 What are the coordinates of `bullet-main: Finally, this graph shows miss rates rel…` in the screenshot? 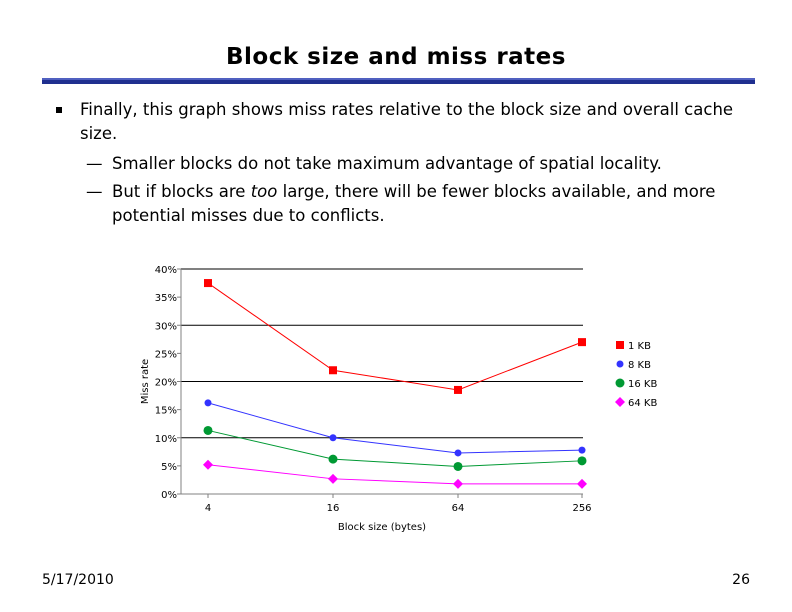 It's located at (402, 122).